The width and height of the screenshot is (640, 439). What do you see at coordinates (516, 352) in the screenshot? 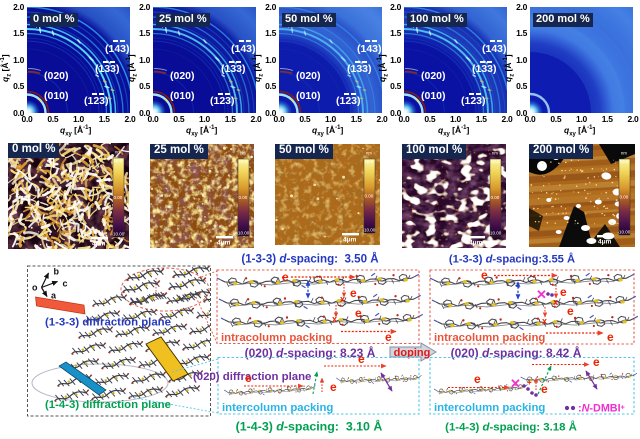
I see `svg-text: (020) d-spacing: 8.42 Å` at bounding box center [516, 352].